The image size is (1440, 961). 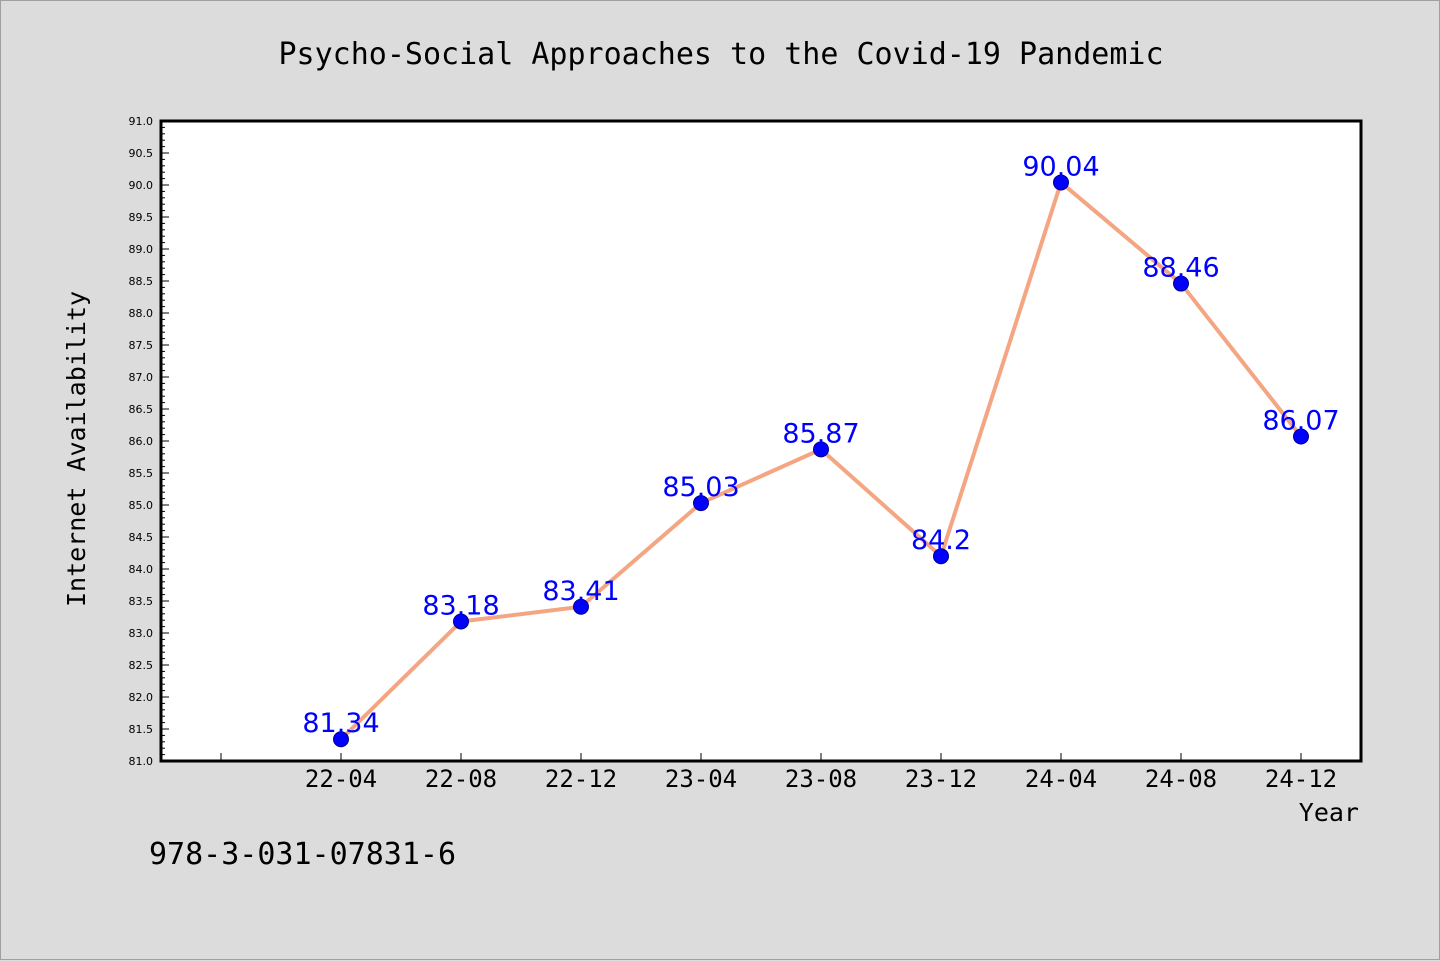 I want to click on x-tick-label: 23-12, so click(x=941, y=779).